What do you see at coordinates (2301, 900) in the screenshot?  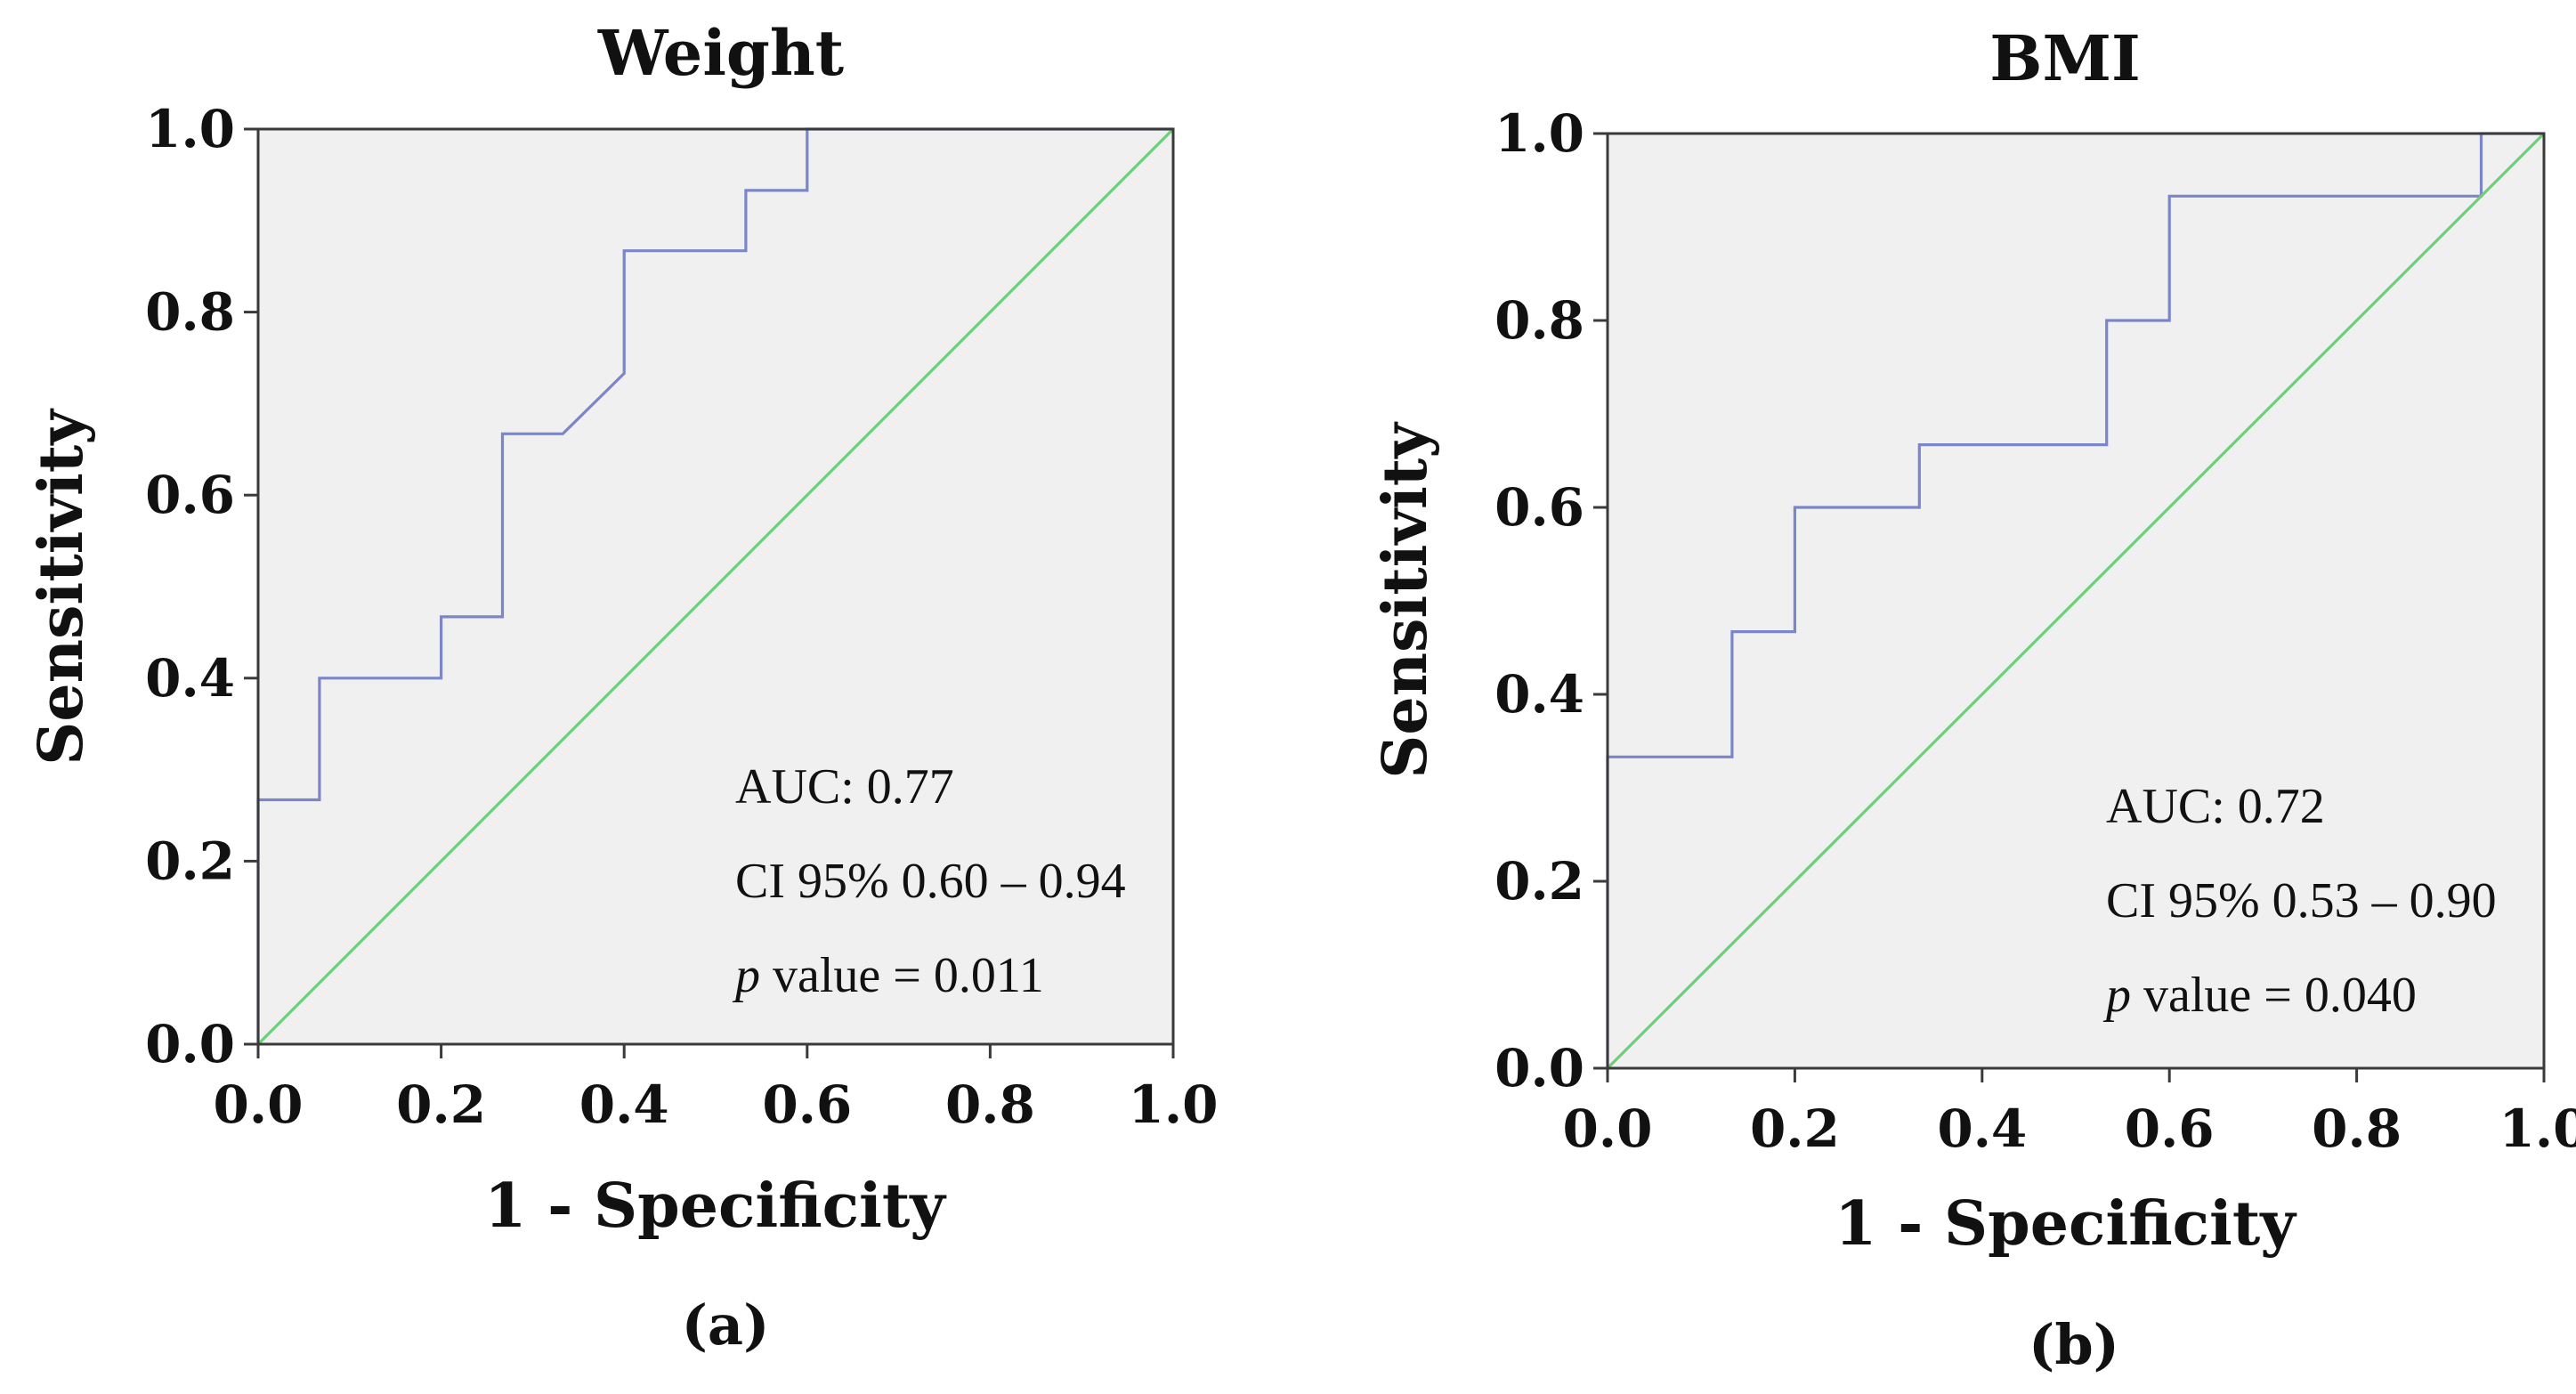 I see `ci-annotation: CI 95% 0.53 – 0.90` at bounding box center [2301, 900].